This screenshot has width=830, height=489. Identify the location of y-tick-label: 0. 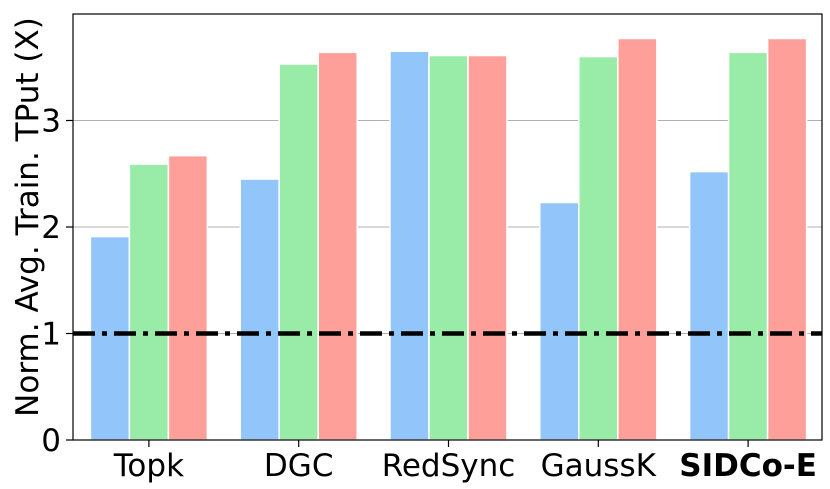
(51, 441).